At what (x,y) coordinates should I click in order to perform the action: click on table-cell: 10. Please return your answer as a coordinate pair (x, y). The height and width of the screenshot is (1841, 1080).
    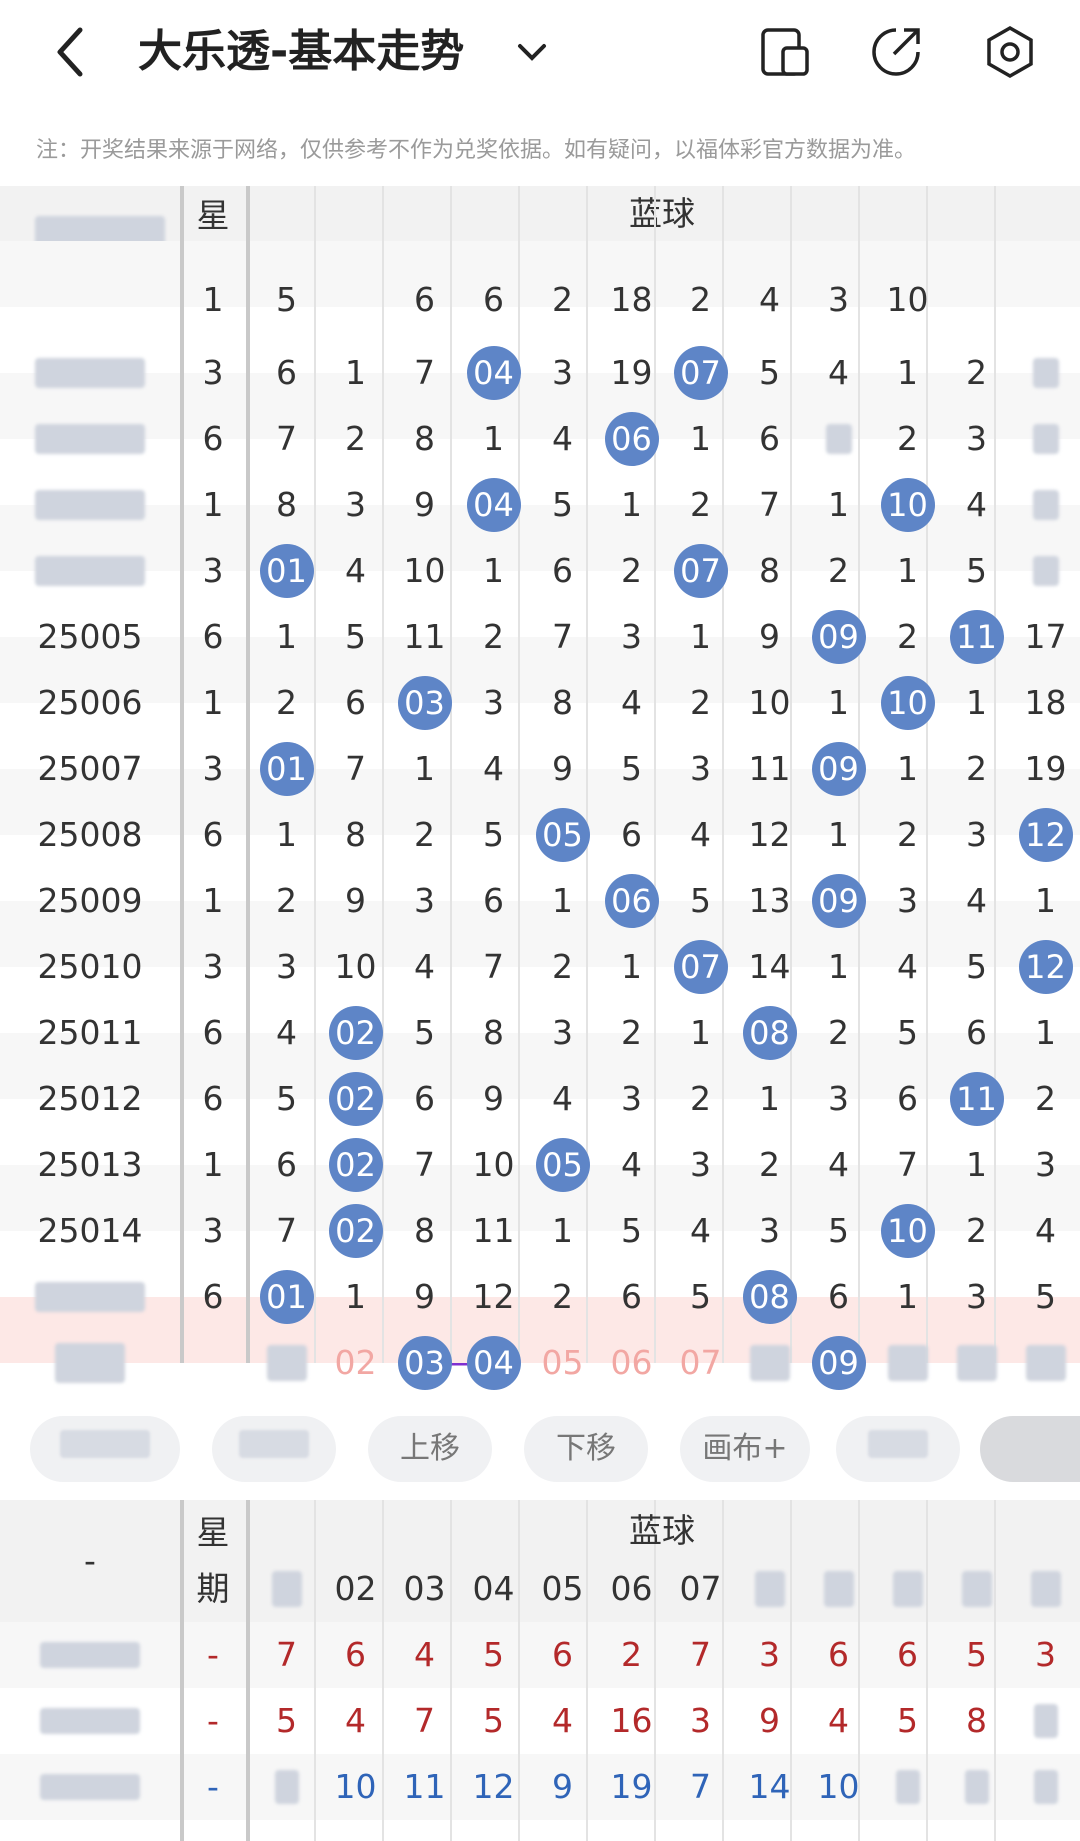
    Looking at the image, I should click on (424, 570).